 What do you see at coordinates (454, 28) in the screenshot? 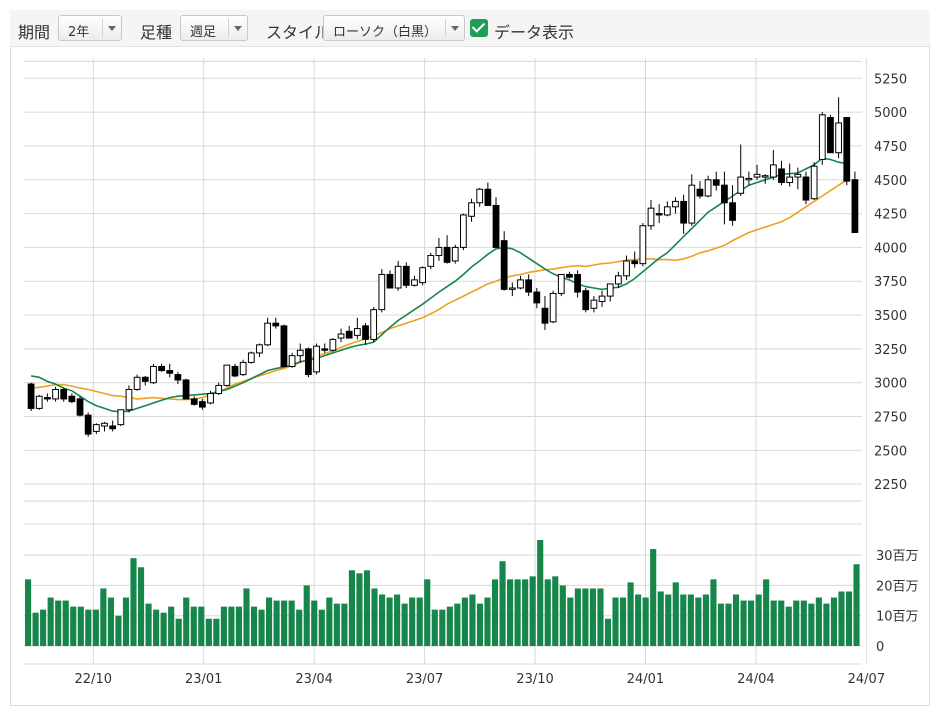
I see `chevron-down-icon` at bounding box center [454, 28].